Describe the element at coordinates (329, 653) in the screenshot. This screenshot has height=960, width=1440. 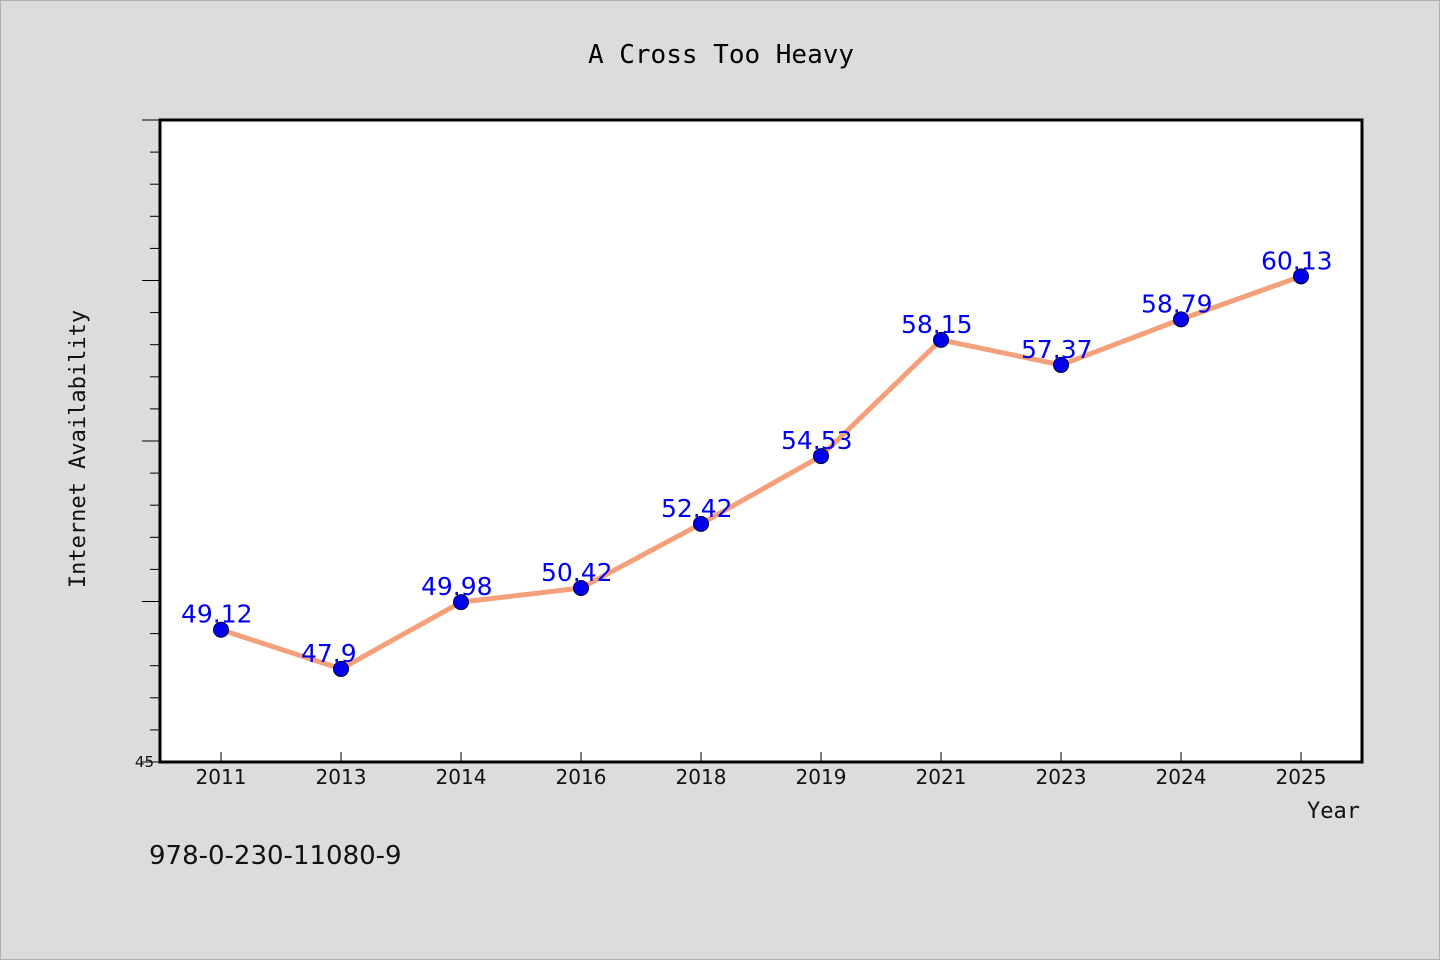
I see `data-label: 47.9` at that location.